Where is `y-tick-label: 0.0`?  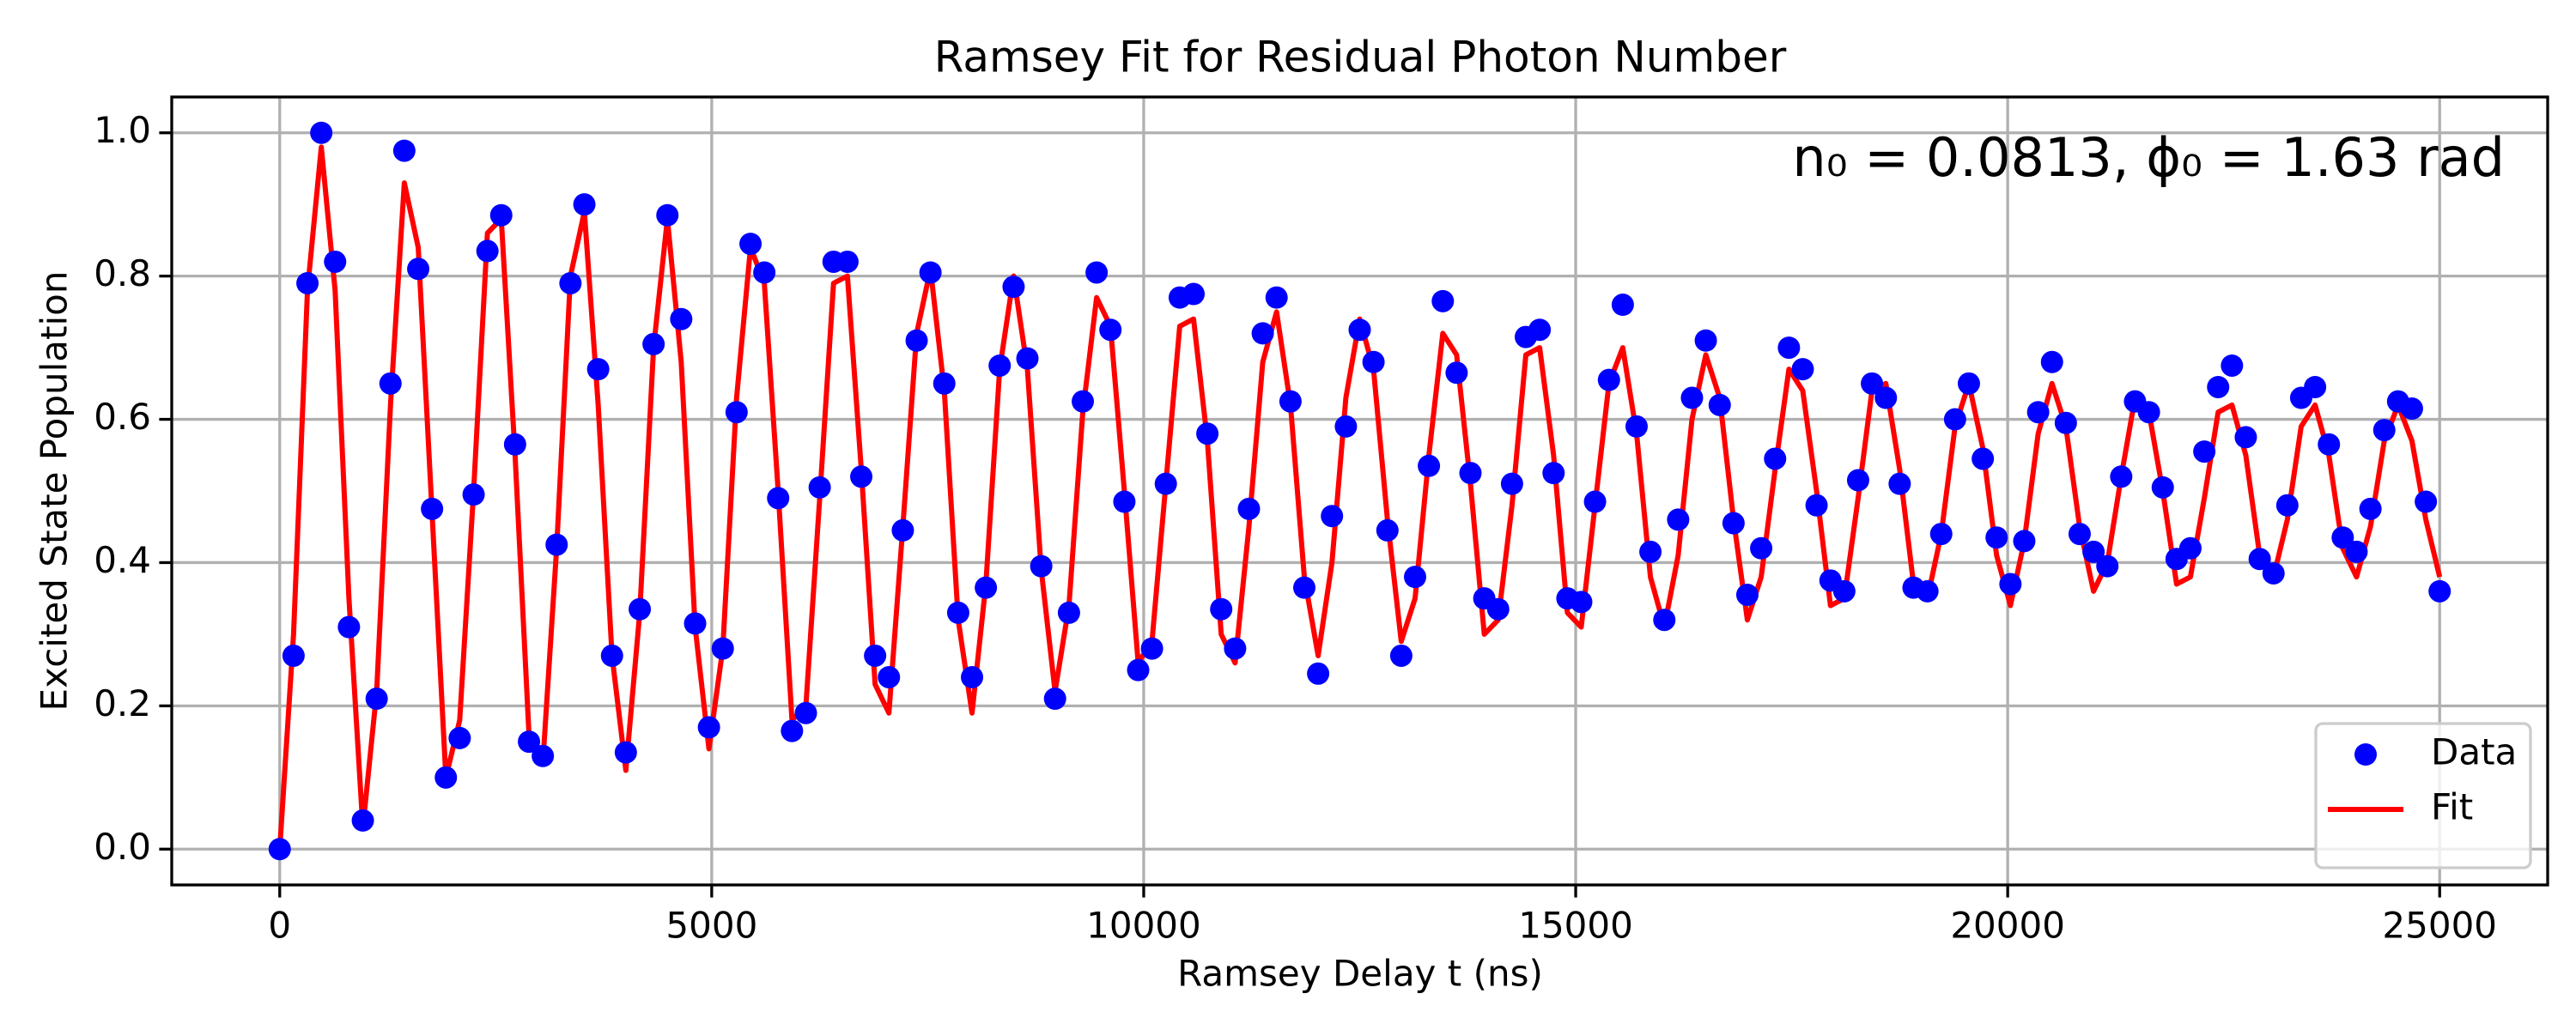 y-tick-label: 0.0 is located at coordinates (123, 847).